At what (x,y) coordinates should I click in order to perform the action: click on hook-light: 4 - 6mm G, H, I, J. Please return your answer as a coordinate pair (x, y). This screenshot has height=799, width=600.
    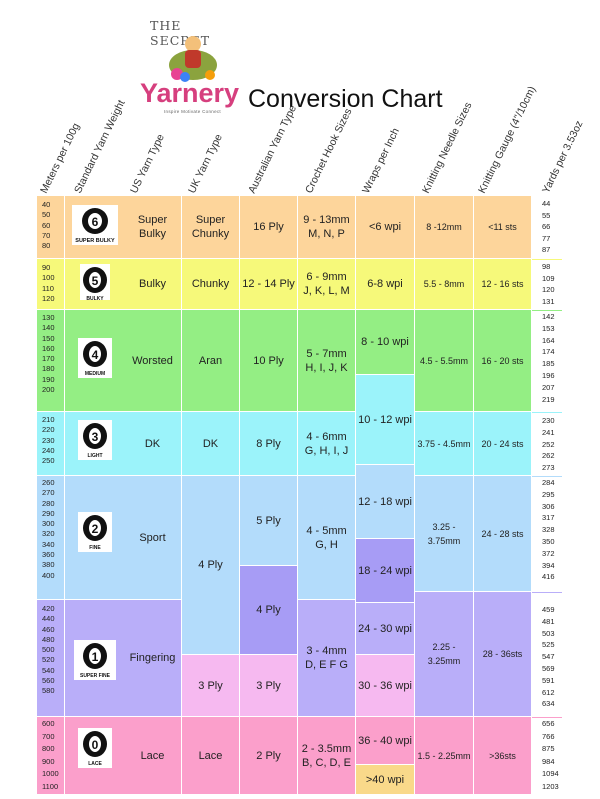
    Looking at the image, I should click on (327, 444).